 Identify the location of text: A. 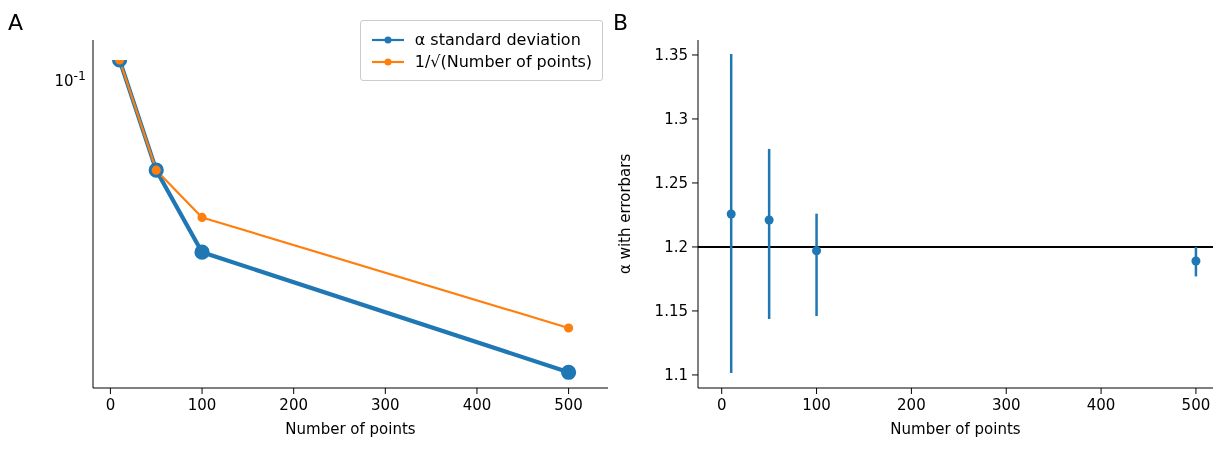
(16, 22).